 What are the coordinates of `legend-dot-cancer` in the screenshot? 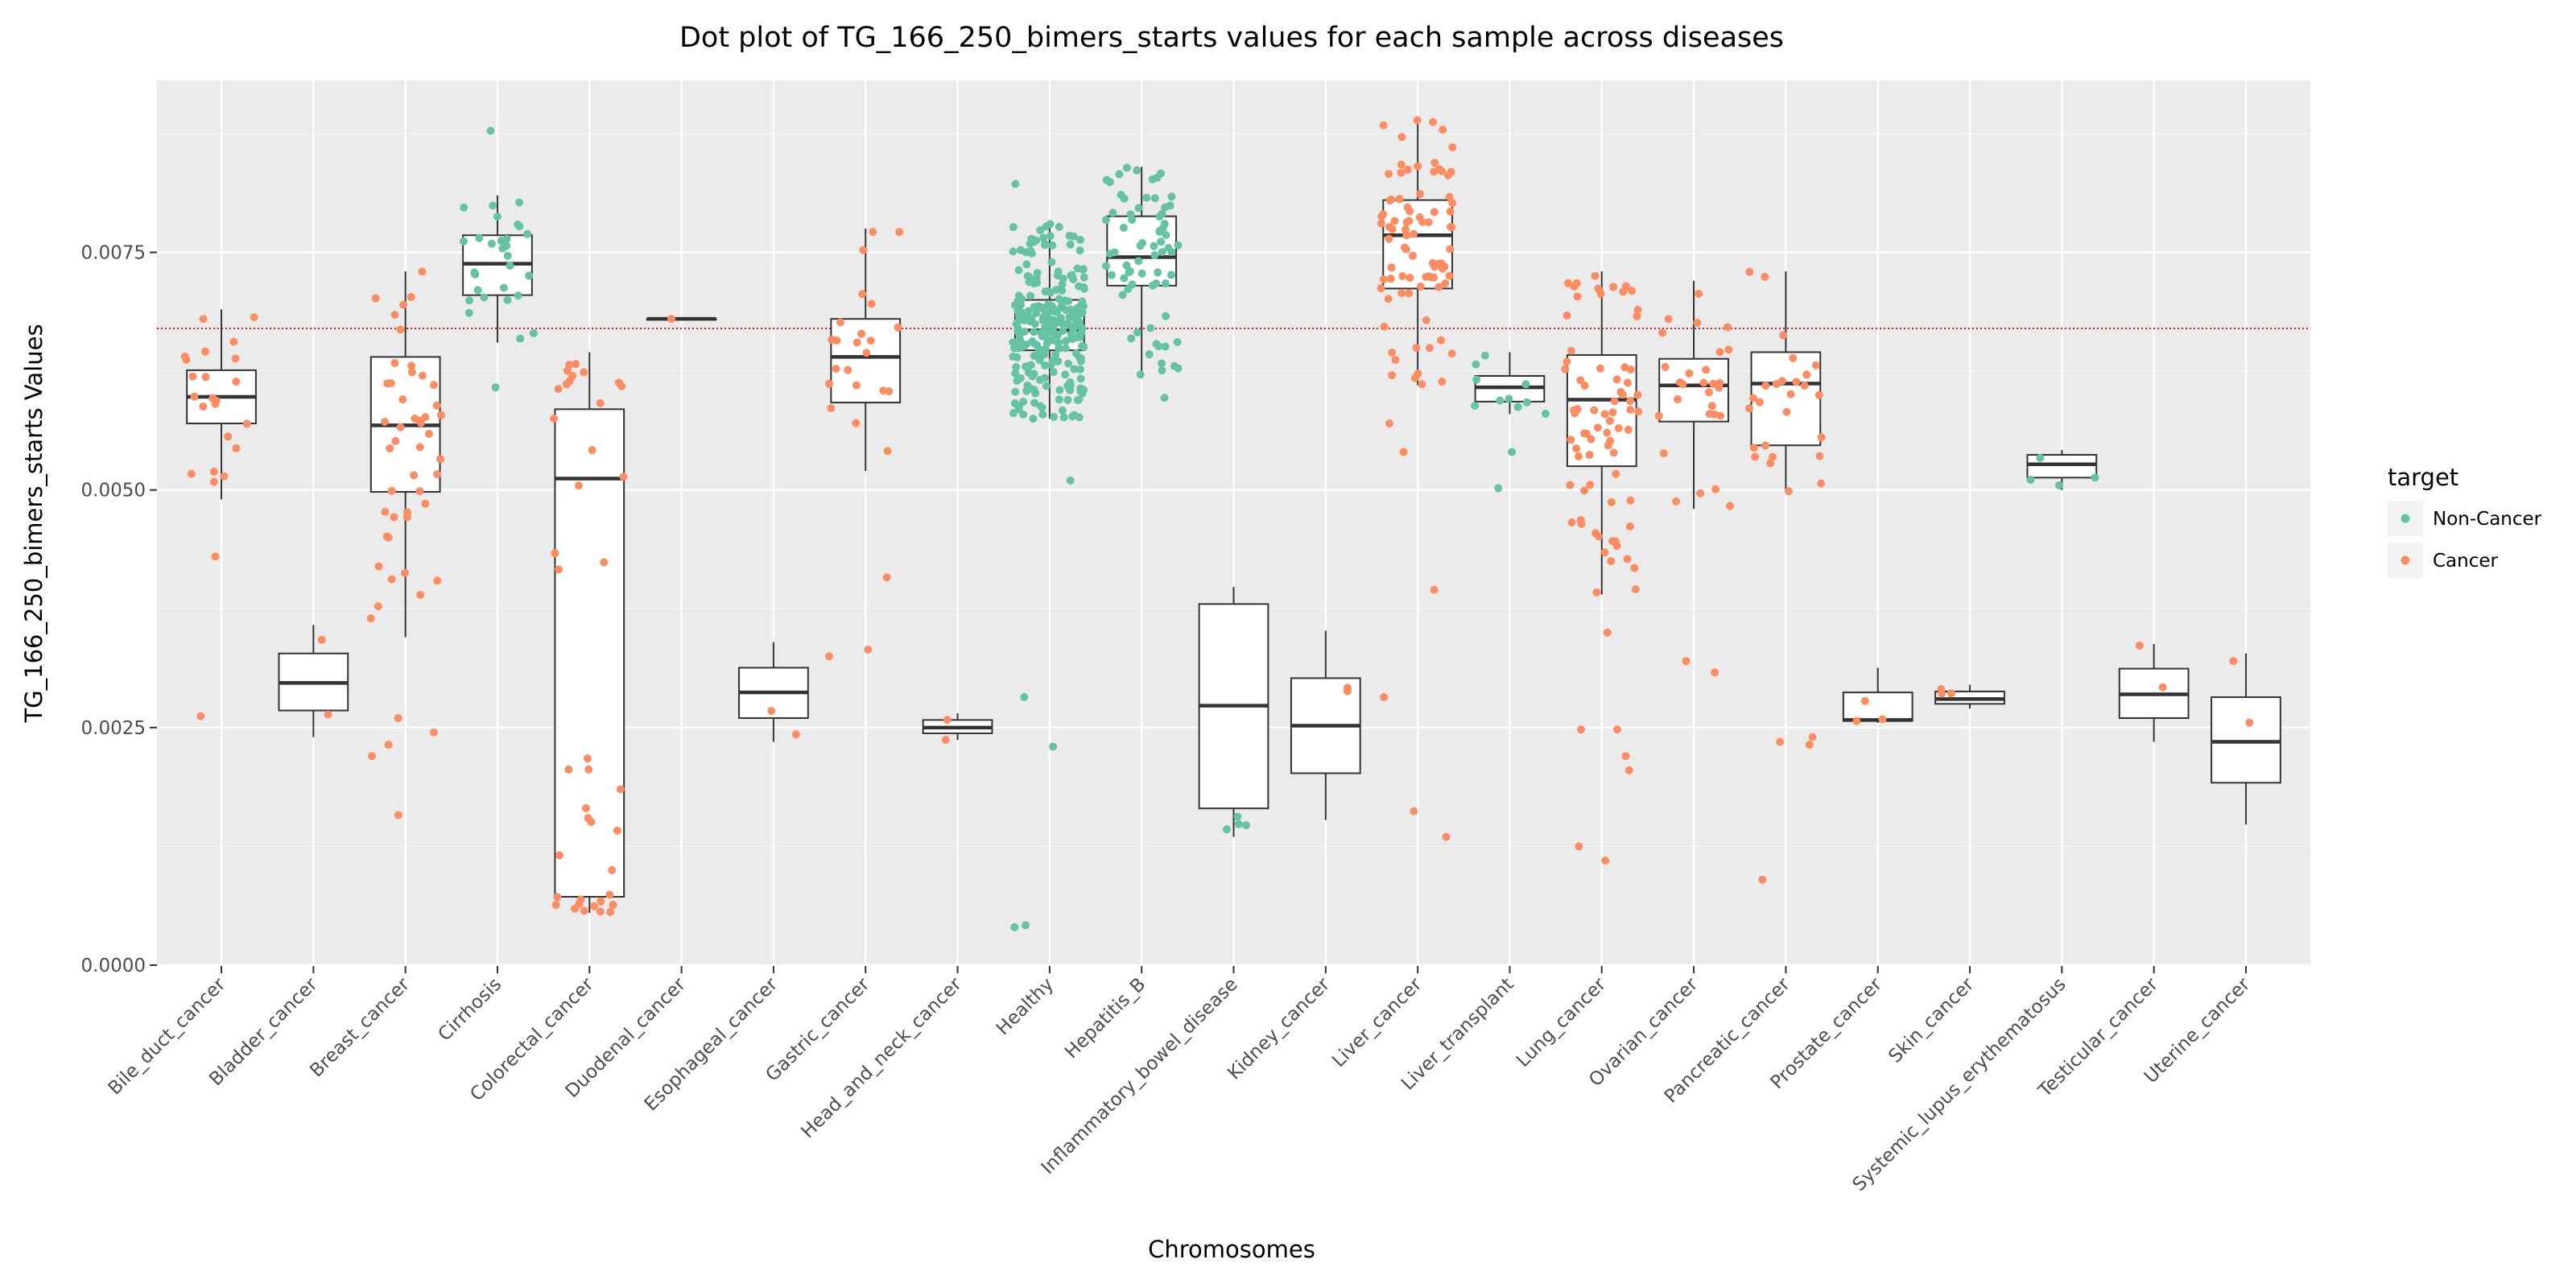 It's located at (2405, 560).